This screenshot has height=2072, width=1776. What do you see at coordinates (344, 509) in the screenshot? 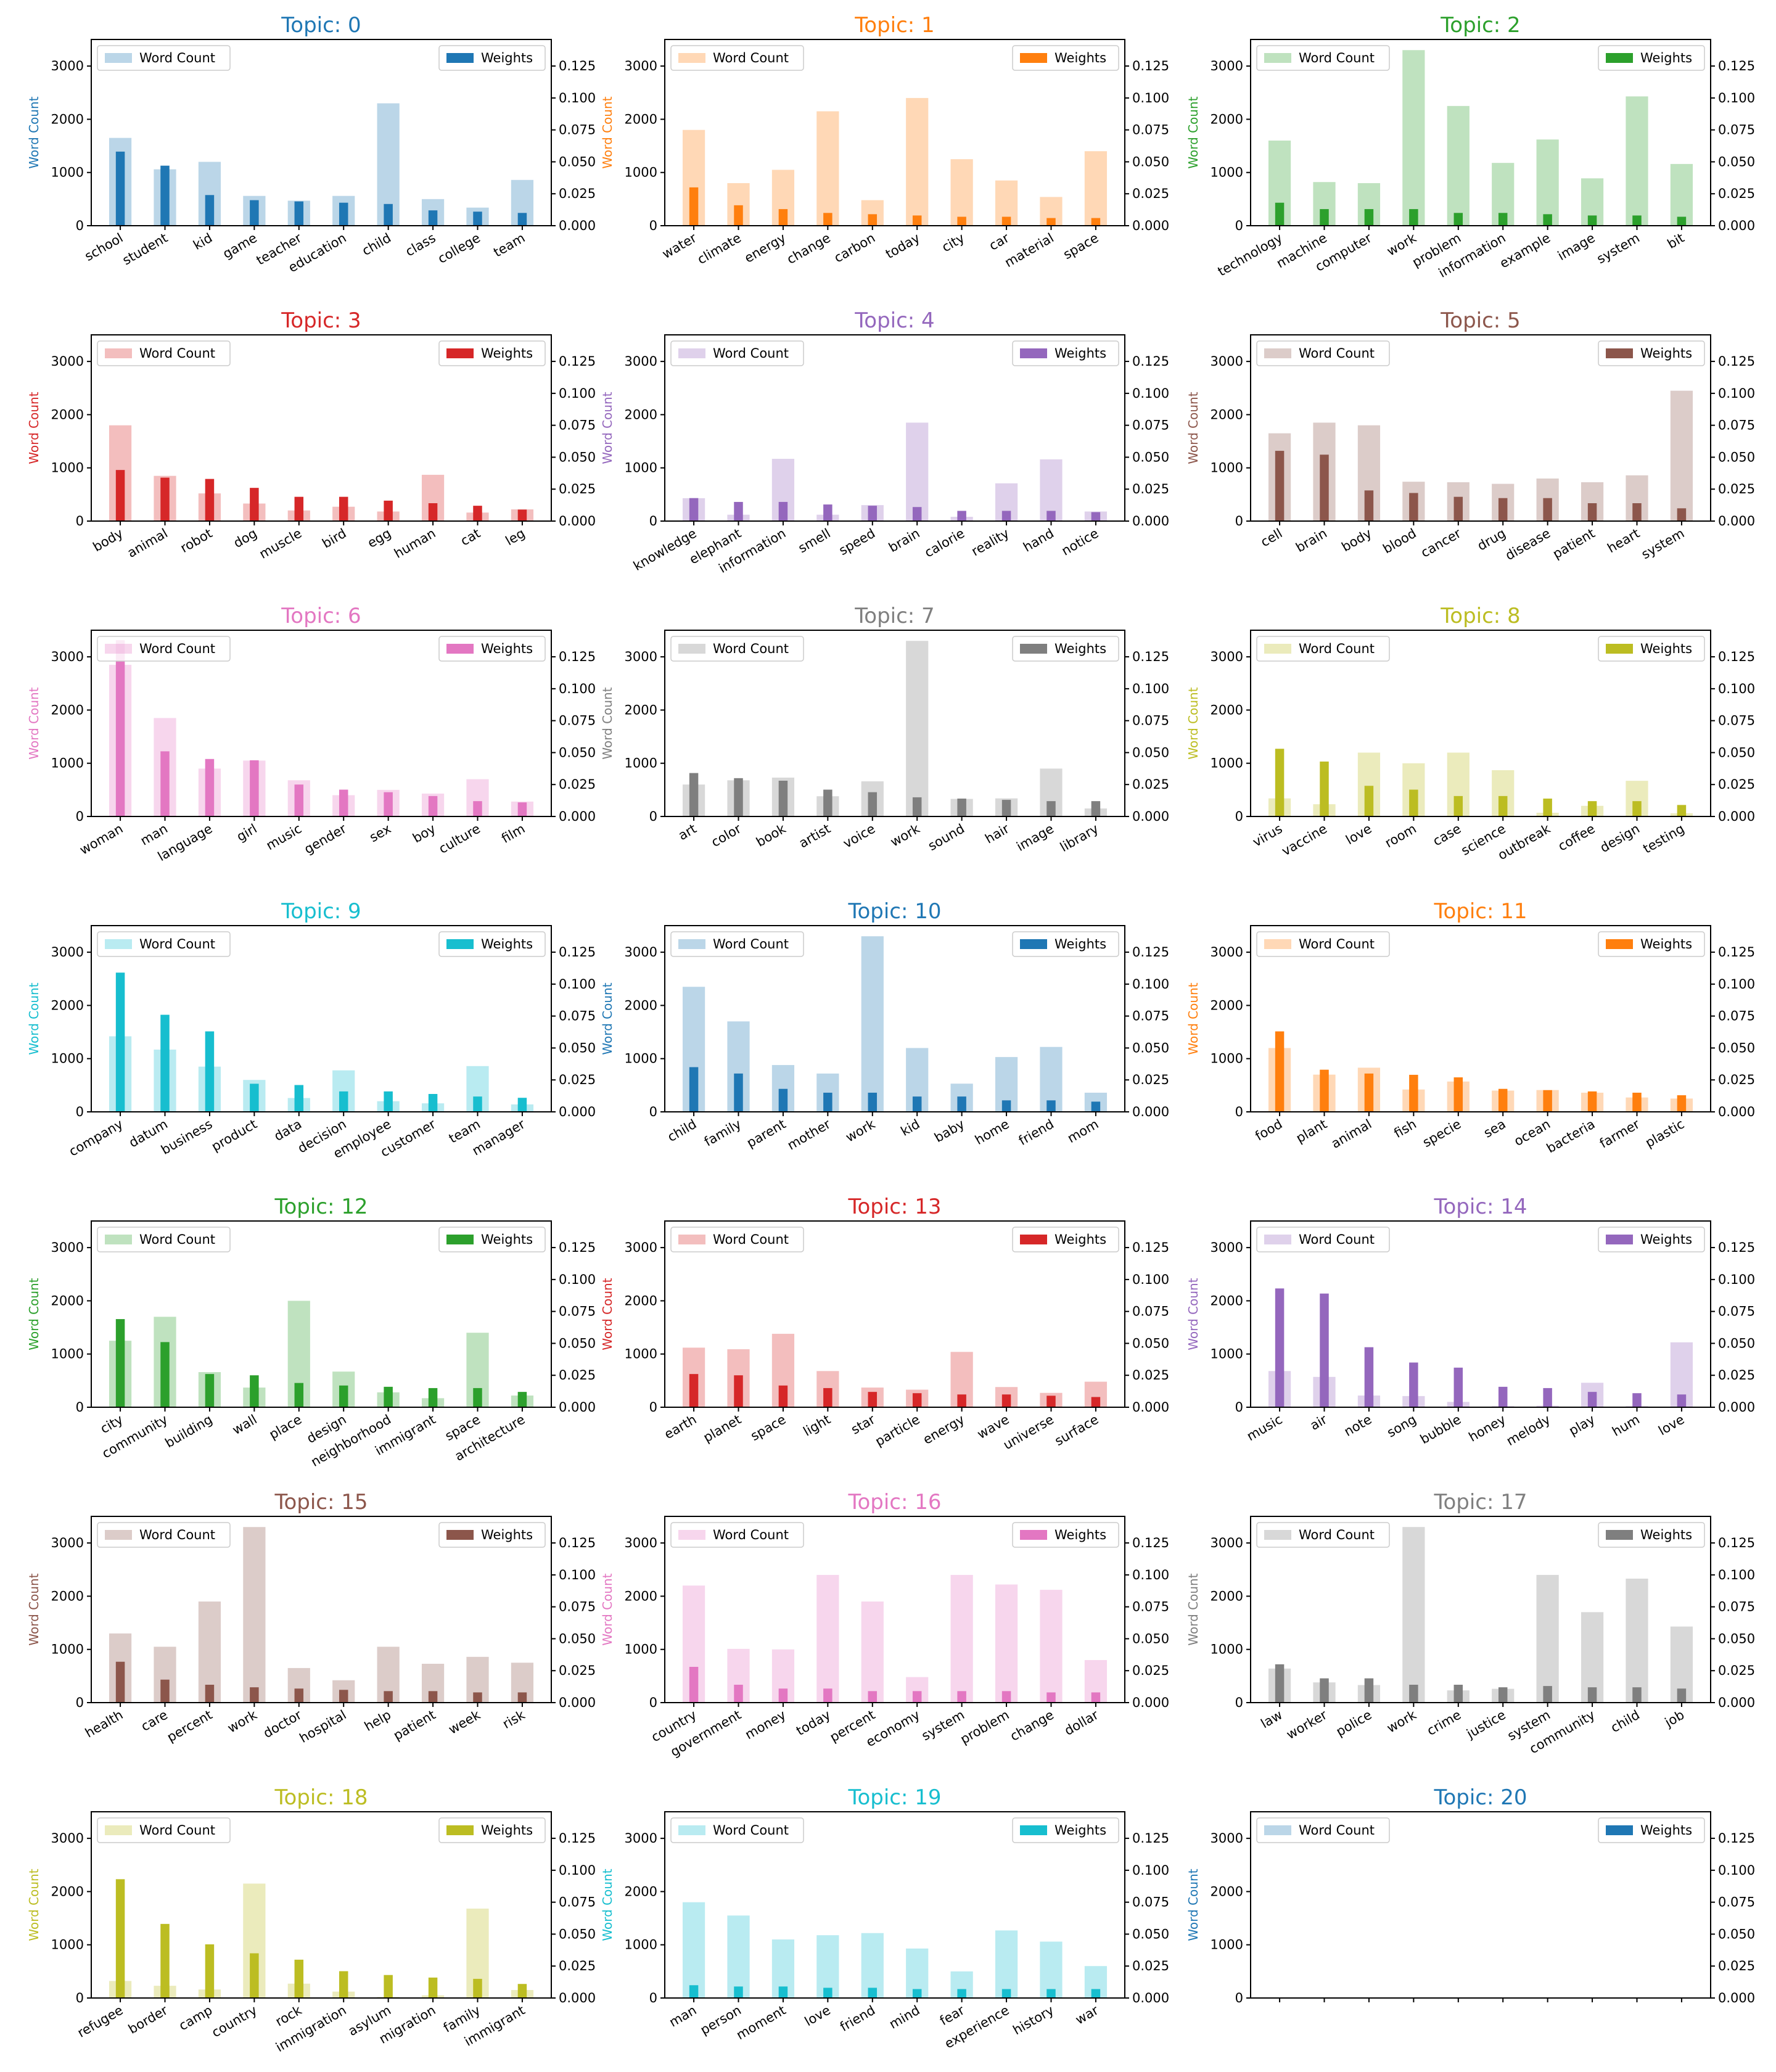
I see `weight-bar-bird` at bounding box center [344, 509].